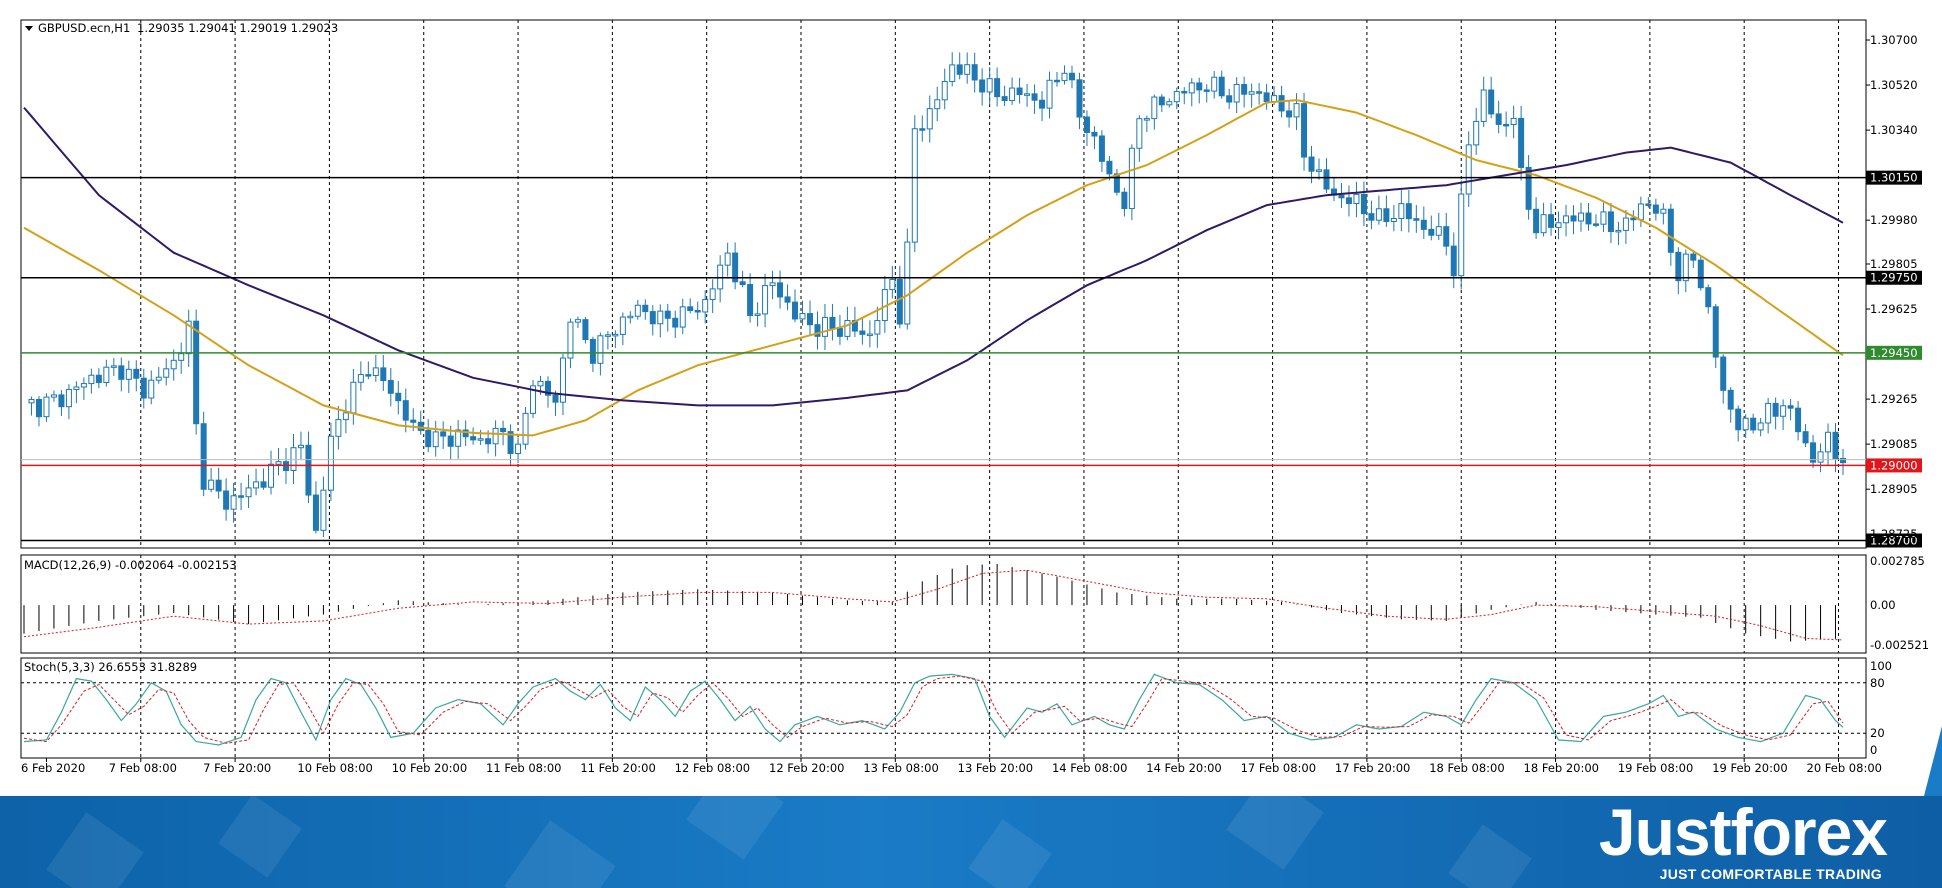  What do you see at coordinates (1894, 540) in the screenshot?
I see `level-label: 1.28700` at bounding box center [1894, 540].